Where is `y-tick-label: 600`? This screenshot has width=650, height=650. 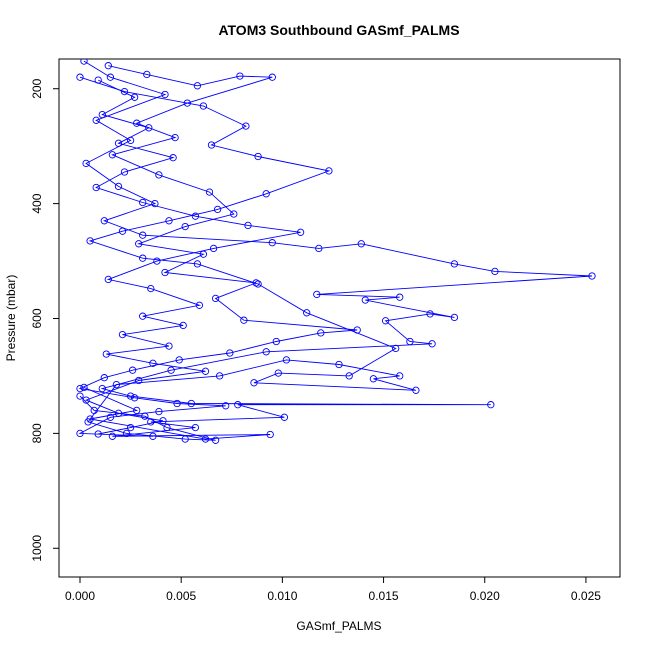 y-tick-label: 600 is located at coordinates (37, 318).